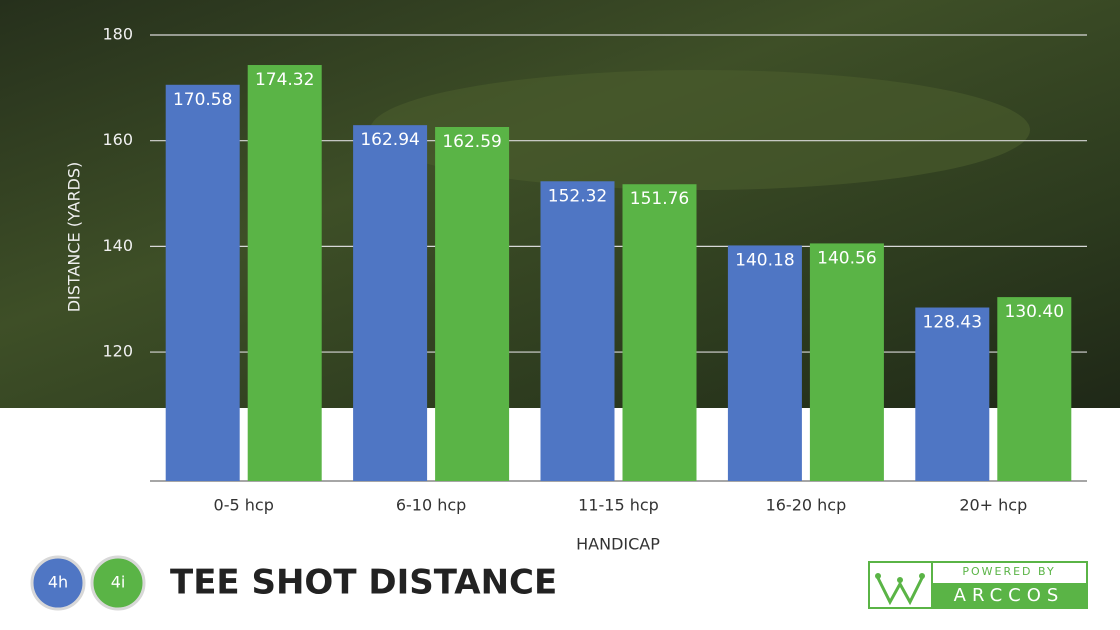 Image resolution: width=1120 pixels, height=630 pixels. I want to click on chart-title: TEE SHOT DISTANCE, so click(363, 583).